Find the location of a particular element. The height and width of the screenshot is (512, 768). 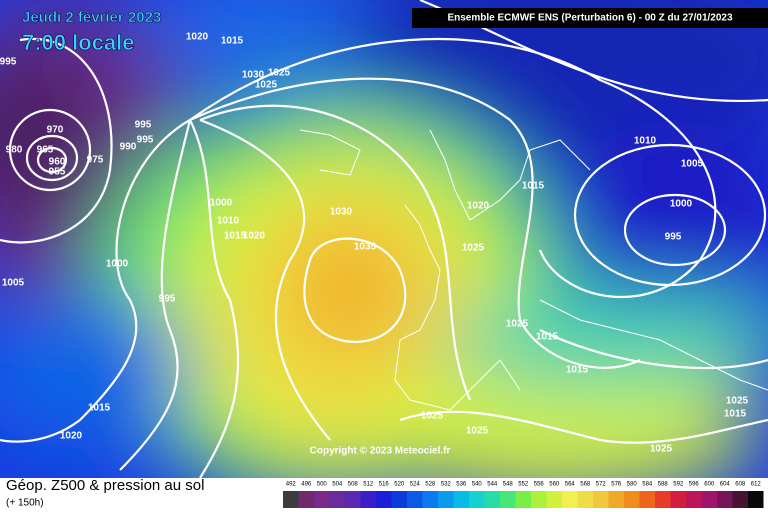

isobar-label: 980 is located at coordinates (14, 150).